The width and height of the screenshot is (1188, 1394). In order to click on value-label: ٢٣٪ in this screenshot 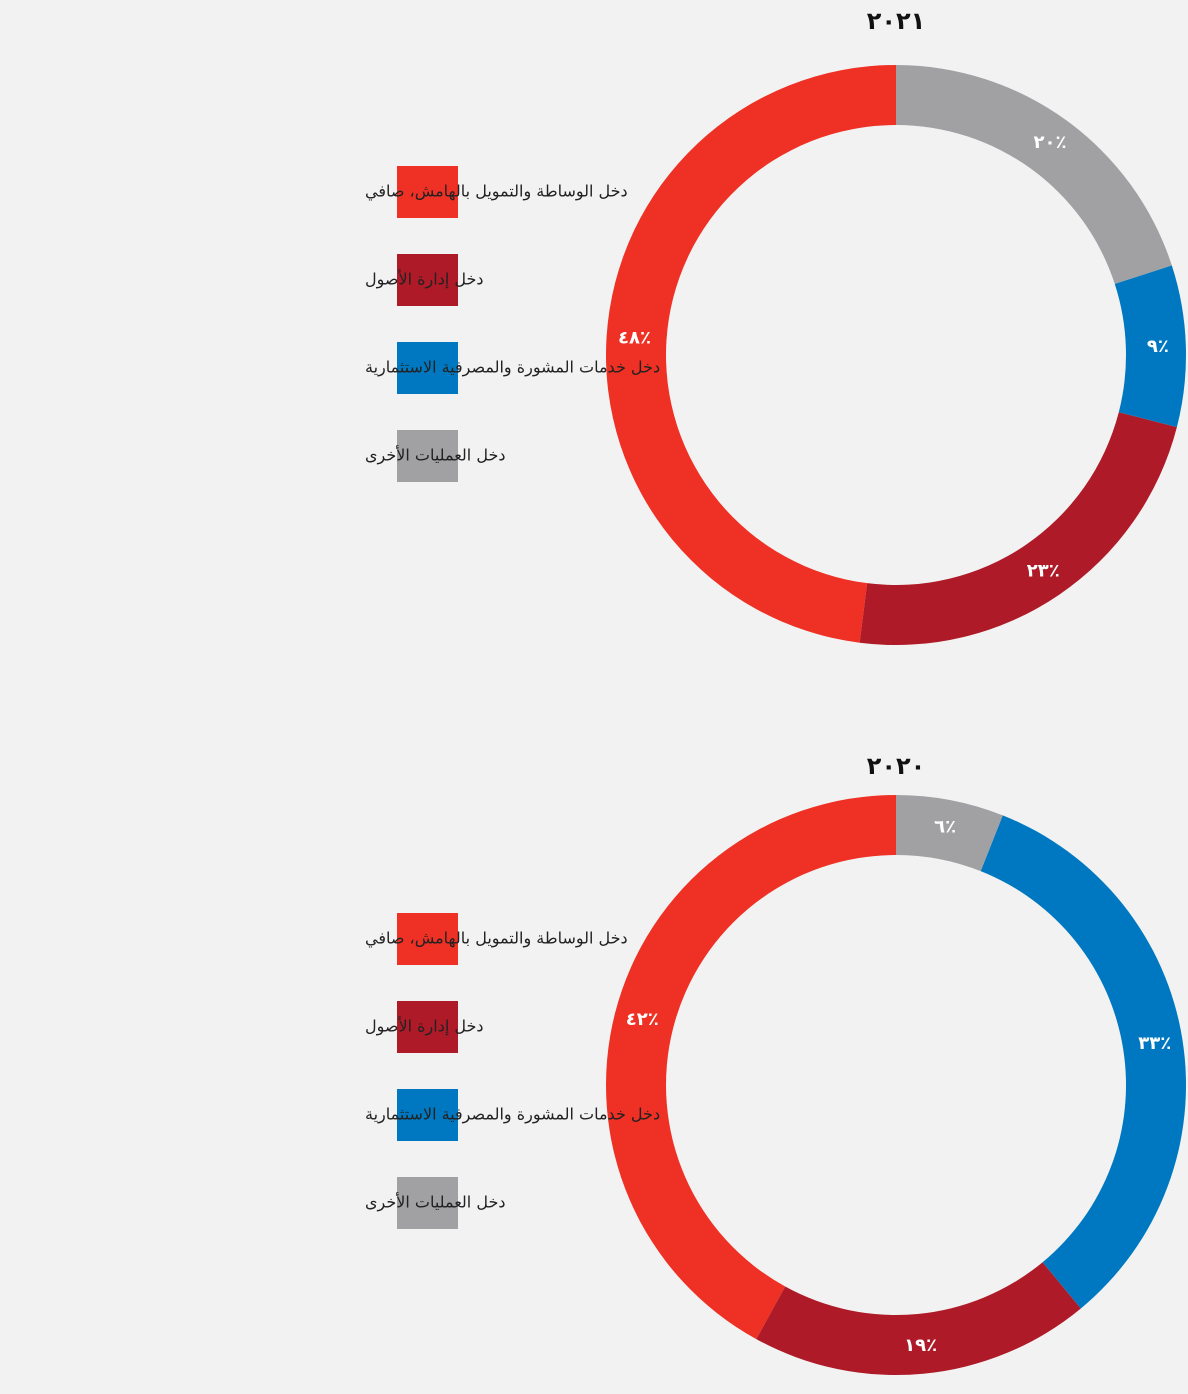, I will do `click(1043, 571)`.